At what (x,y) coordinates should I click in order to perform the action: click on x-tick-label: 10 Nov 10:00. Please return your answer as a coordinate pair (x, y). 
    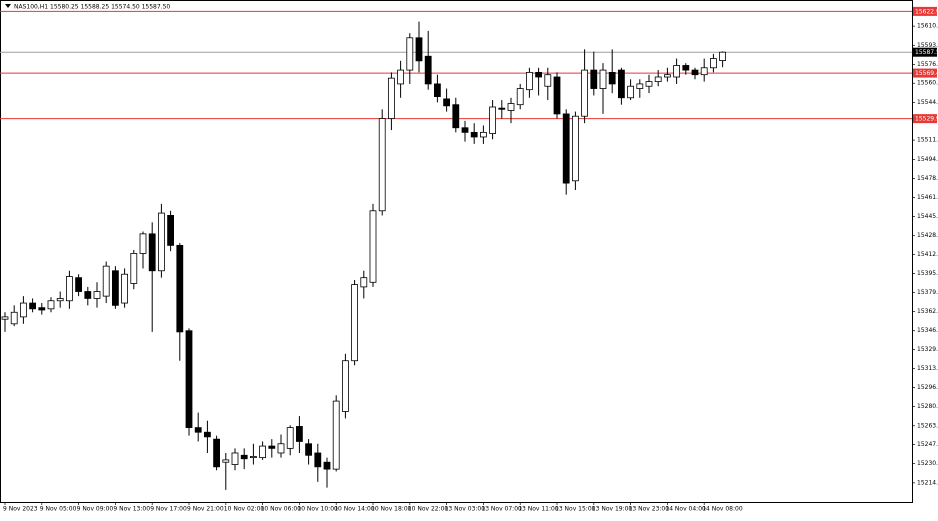
    Looking at the image, I should click on (317, 509).